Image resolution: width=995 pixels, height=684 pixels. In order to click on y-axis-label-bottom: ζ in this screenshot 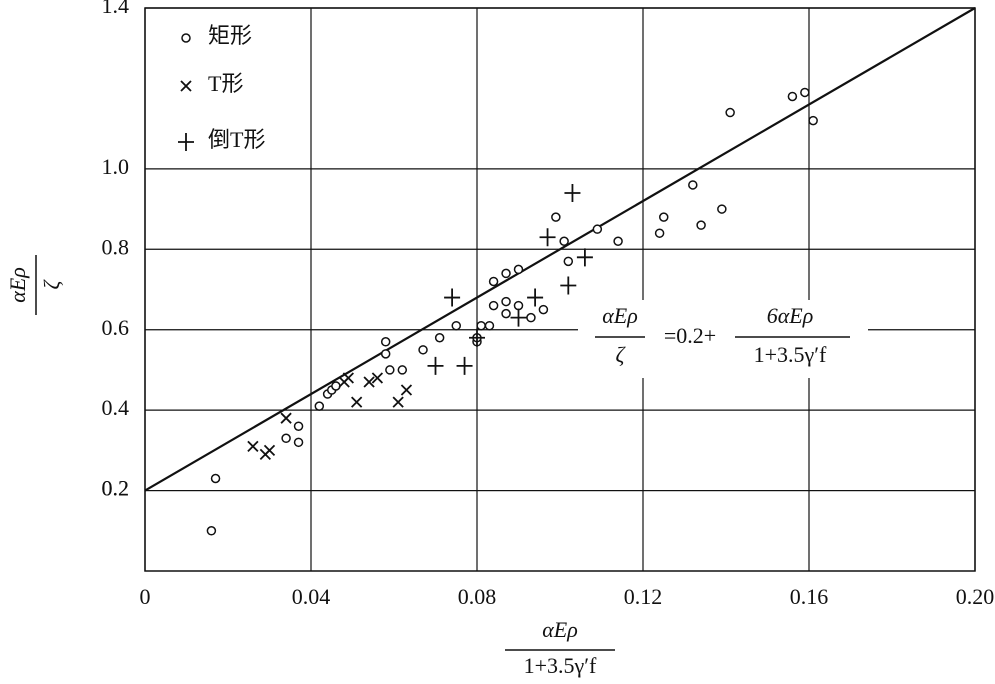, I will do `click(51, 283)`.